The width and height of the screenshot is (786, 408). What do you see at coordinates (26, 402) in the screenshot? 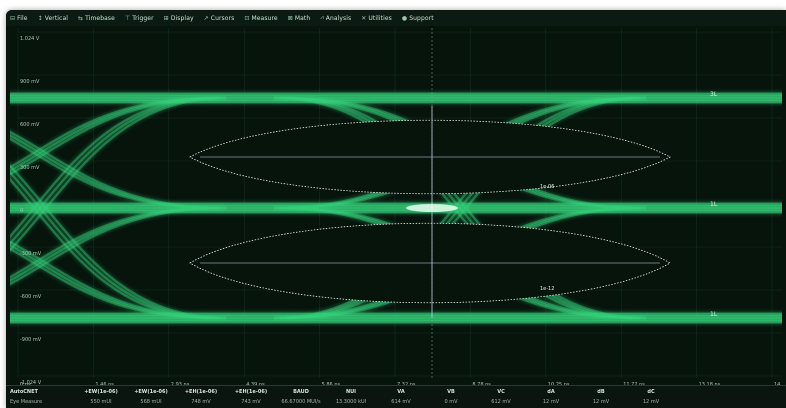
I see `measurement-value: Eye Measure` at bounding box center [26, 402].